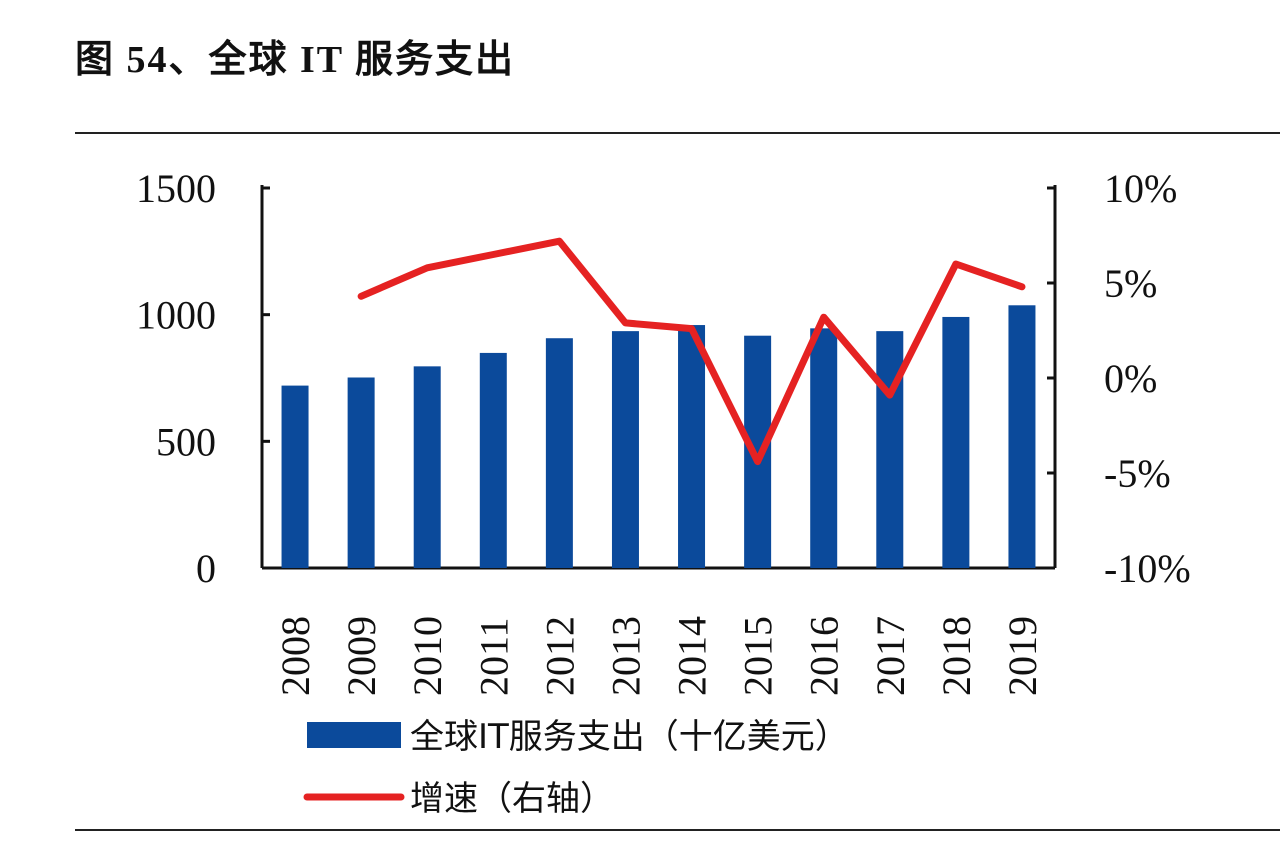 The image size is (1280, 842). I want to click on x-tick-label: 2008, so click(295, 656).